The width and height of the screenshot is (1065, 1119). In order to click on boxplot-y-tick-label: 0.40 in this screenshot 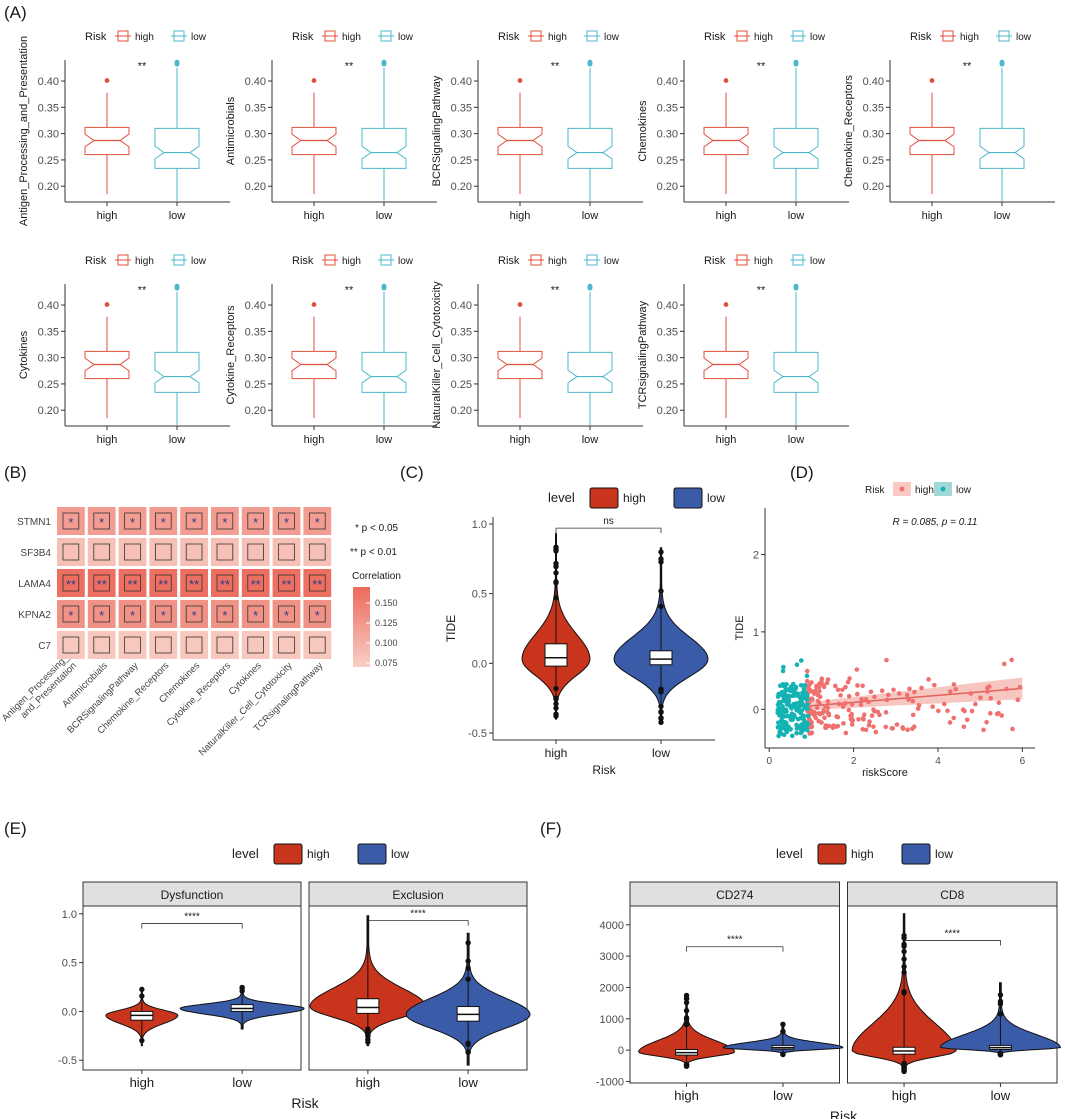, I will do `click(461, 82)`.